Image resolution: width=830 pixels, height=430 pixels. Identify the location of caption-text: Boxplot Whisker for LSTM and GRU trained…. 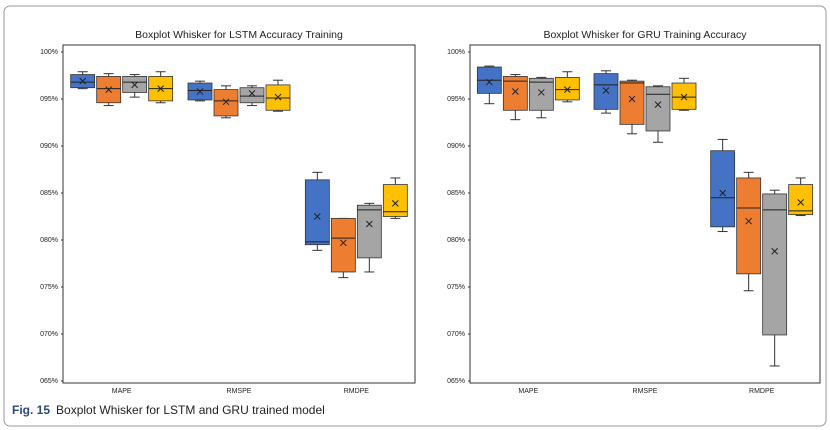
(190, 410).